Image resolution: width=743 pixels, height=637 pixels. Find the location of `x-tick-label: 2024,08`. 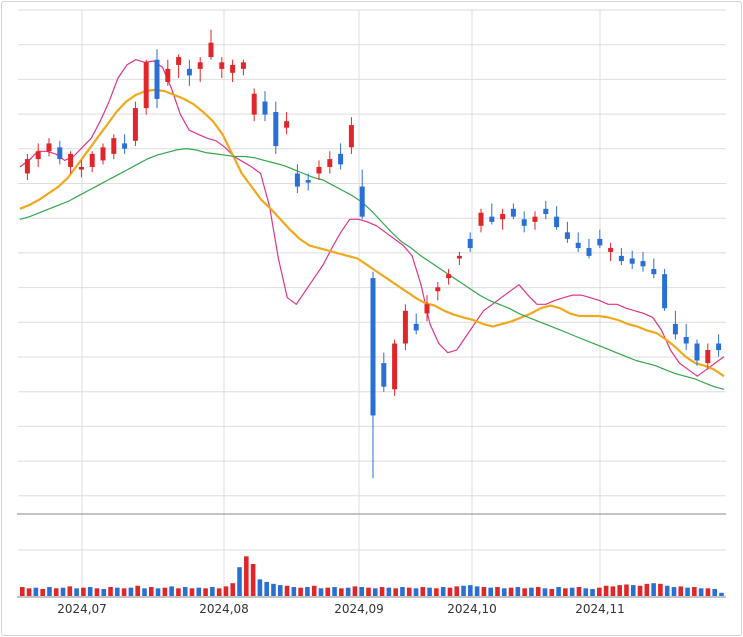

x-tick-label: 2024,08 is located at coordinates (224, 609).